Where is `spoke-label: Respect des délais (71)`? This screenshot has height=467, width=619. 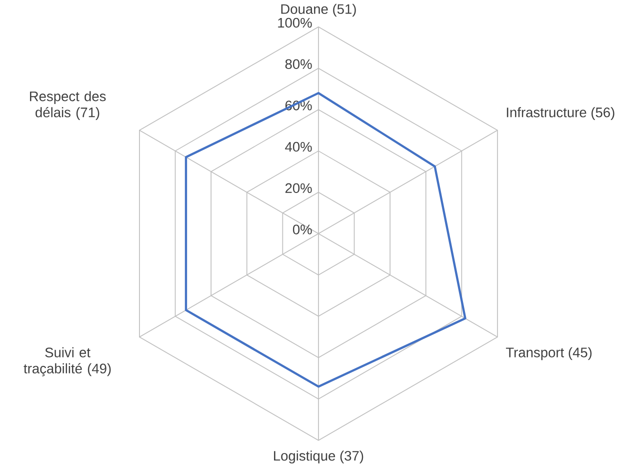 spoke-label: Respect des délais (71) is located at coordinates (68, 105).